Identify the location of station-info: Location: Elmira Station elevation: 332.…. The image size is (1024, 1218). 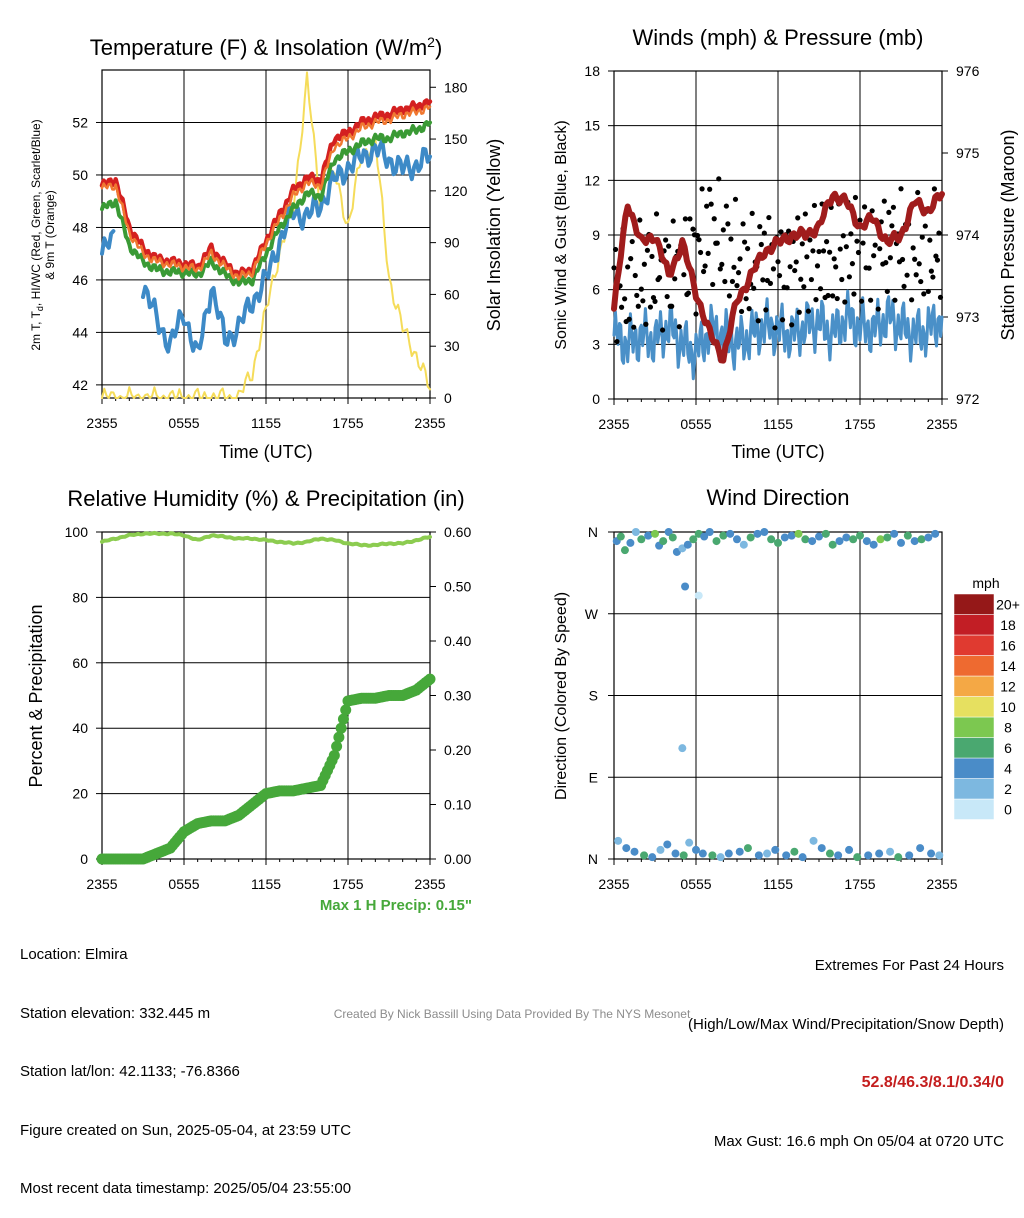
(185, 1062).